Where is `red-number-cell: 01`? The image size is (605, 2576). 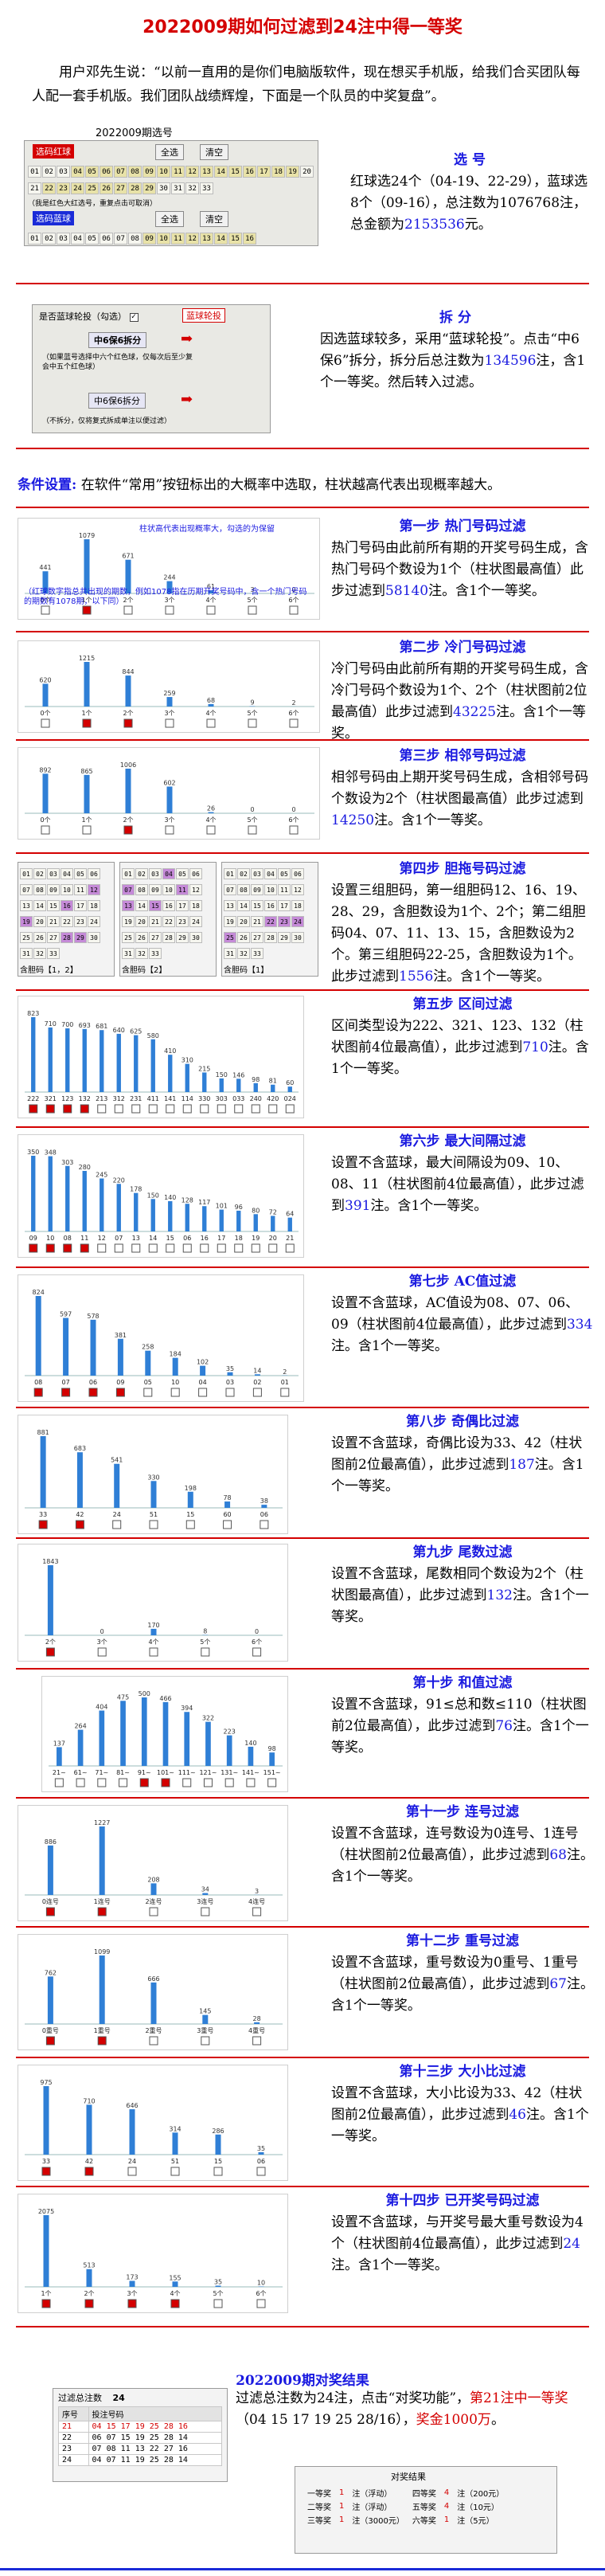
red-number-cell: 01 is located at coordinates (34, 172).